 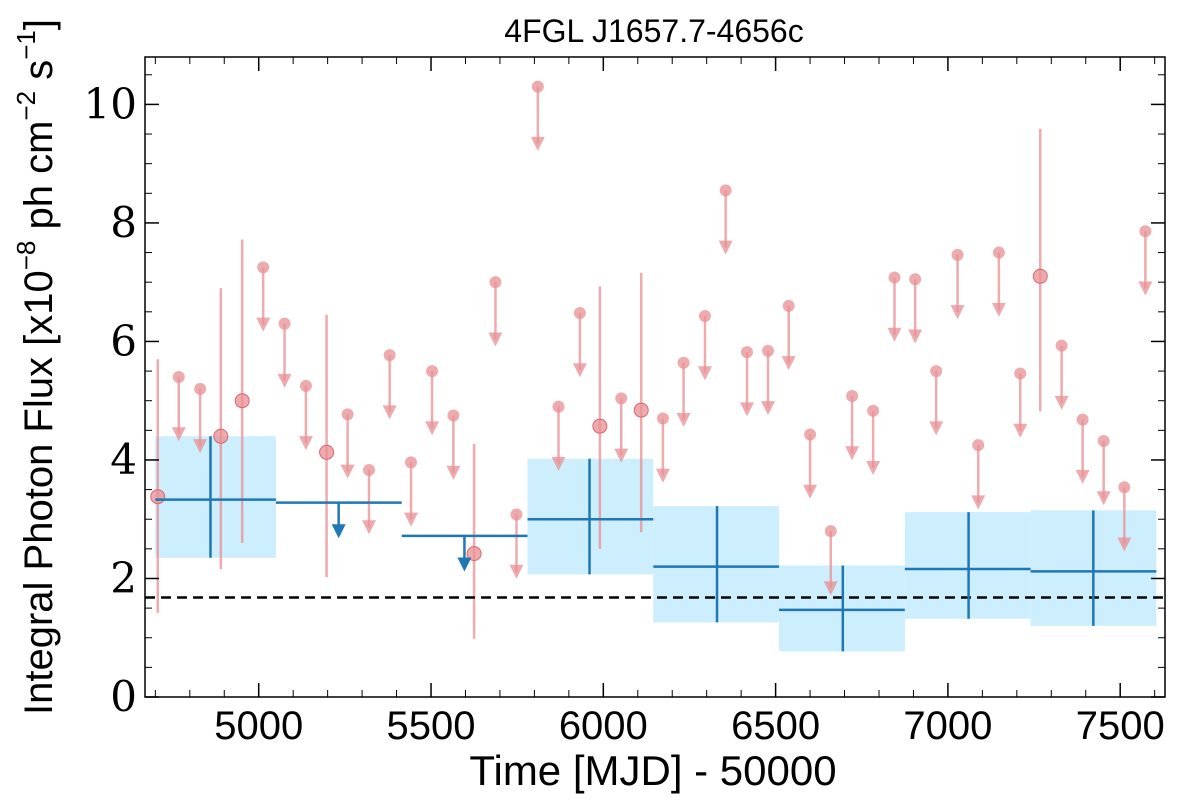 What do you see at coordinates (123, 459) in the screenshot?
I see `y-tick-label: 4` at bounding box center [123, 459].